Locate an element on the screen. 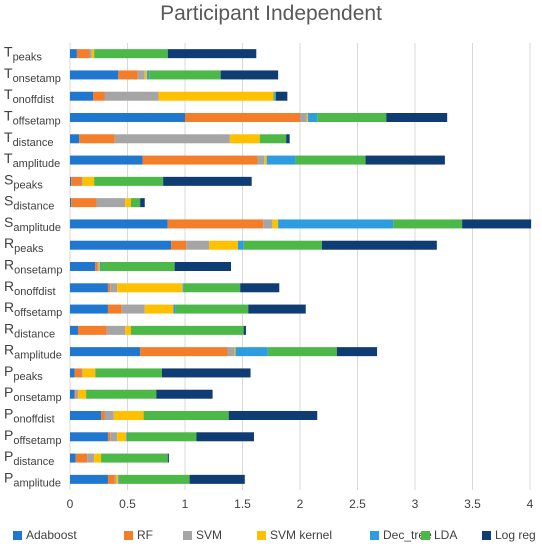 Image resolution: width=542 pixels, height=550 pixels. x-tick-label: 0.5 is located at coordinates (127, 504).